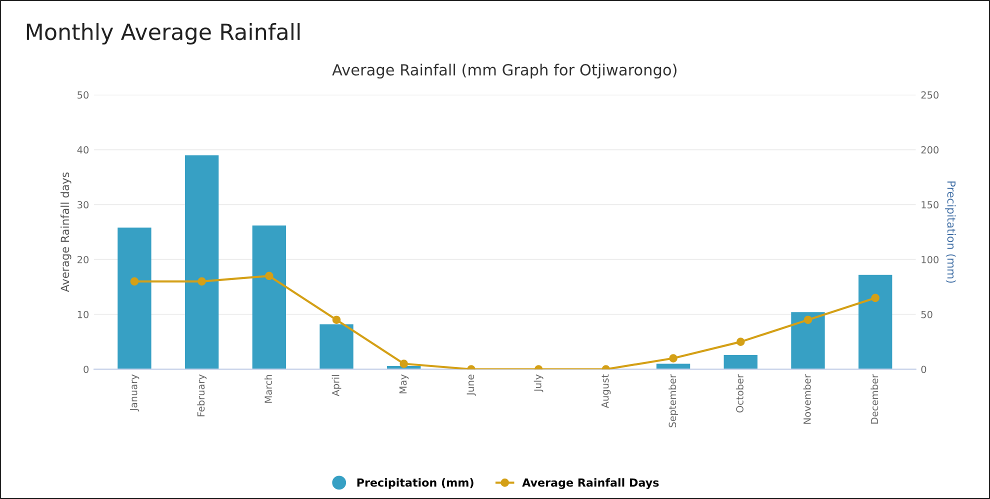 This screenshot has height=499, width=990. What do you see at coordinates (673, 401) in the screenshot?
I see `x-tick-label: September` at bounding box center [673, 401].